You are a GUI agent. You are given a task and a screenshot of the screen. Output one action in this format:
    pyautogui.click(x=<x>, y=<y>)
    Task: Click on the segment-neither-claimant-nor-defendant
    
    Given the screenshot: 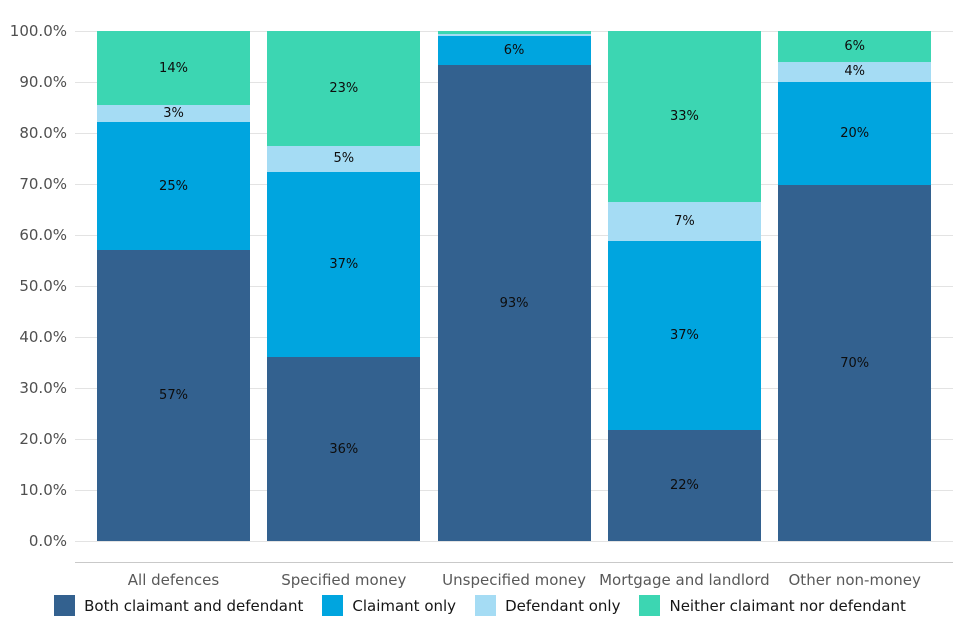 What is the action you would take?
    pyautogui.click(x=514, y=33)
    